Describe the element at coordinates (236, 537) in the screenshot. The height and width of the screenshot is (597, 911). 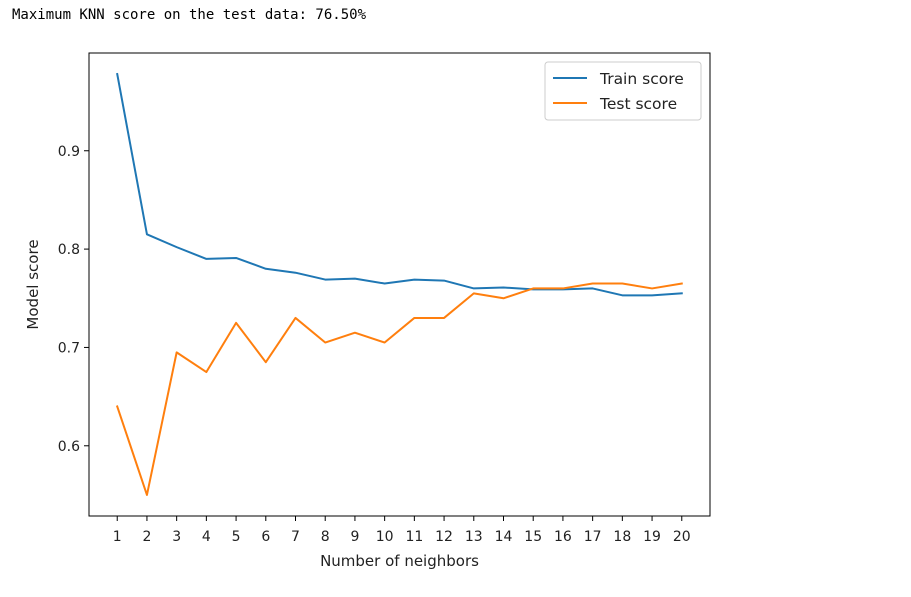
I see `x-tick-label: 5` at that location.